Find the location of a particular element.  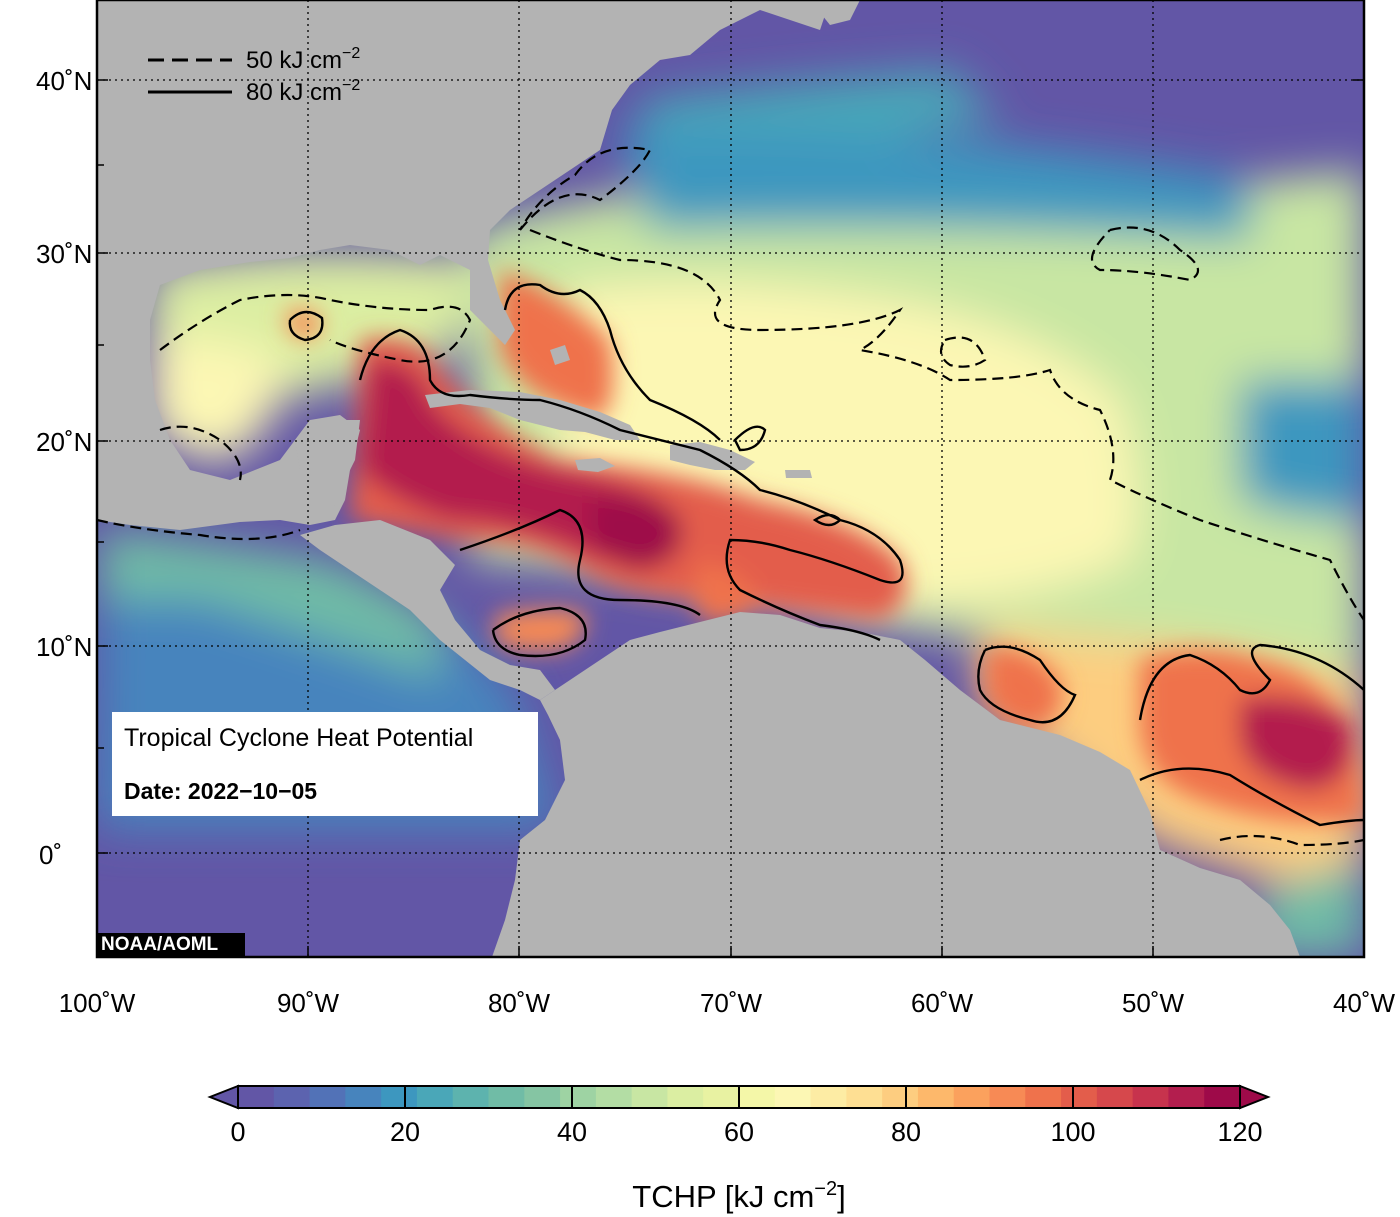

colorbar-cells is located at coordinates (739, 1097).